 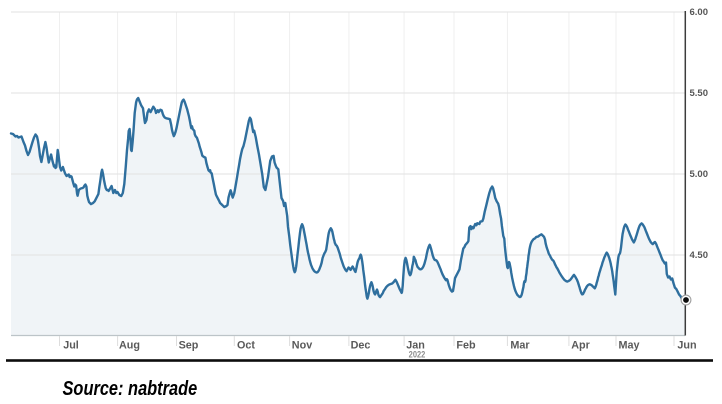 I want to click on svg-text: Source: nabtrade, so click(x=130, y=387).